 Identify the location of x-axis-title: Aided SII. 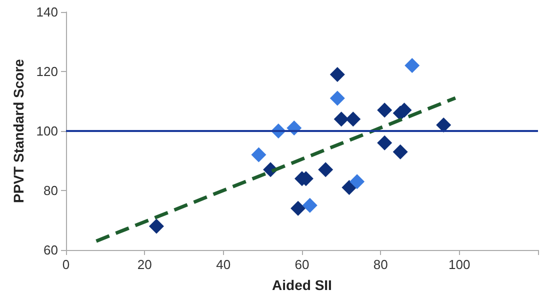
(302, 285).